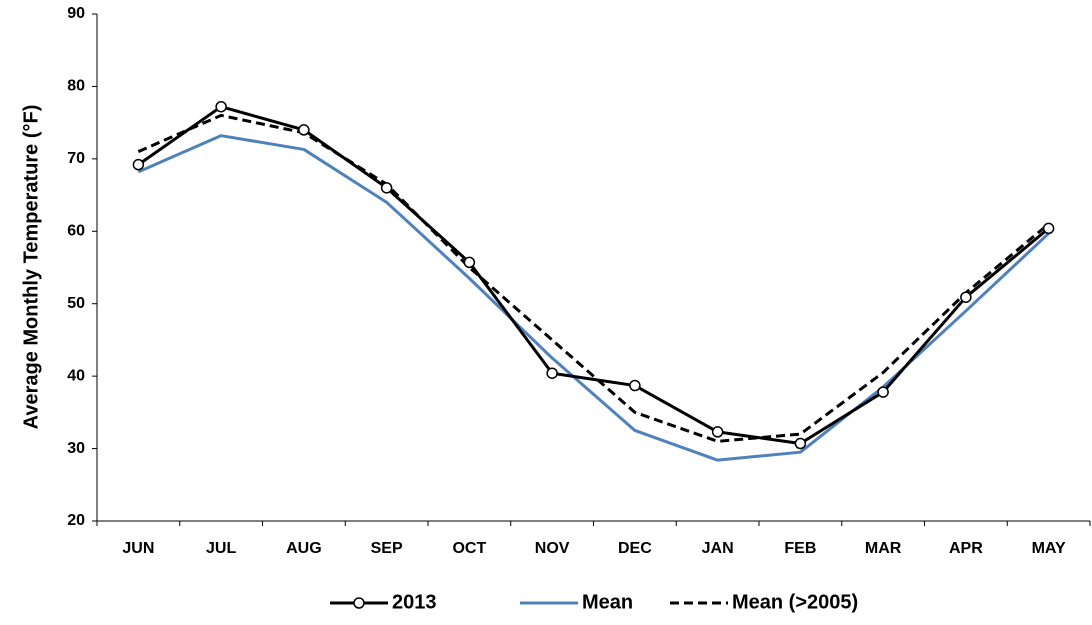 This screenshot has width=1092, height=625. I want to click on x-tick-label: JUN, so click(138, 548).